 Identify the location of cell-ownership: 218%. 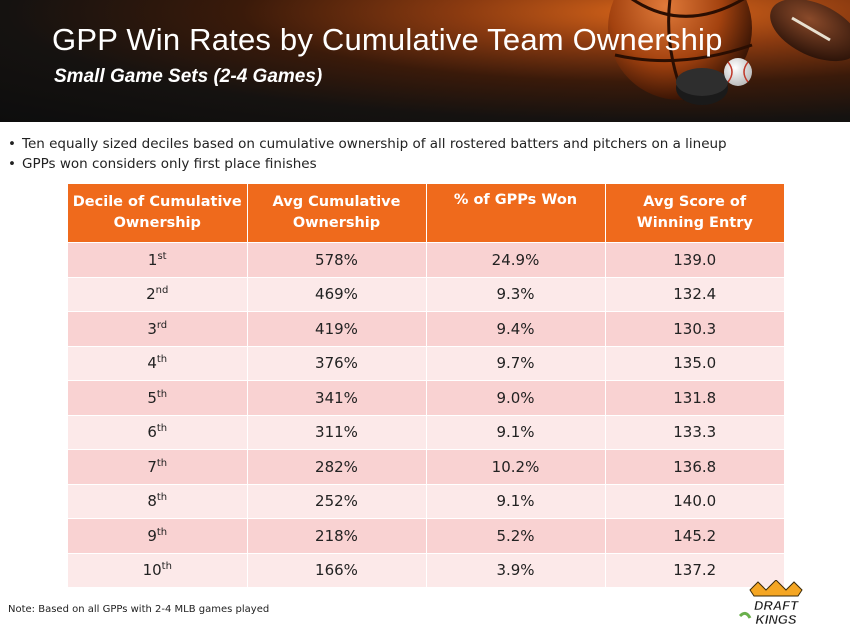
(337, 535).